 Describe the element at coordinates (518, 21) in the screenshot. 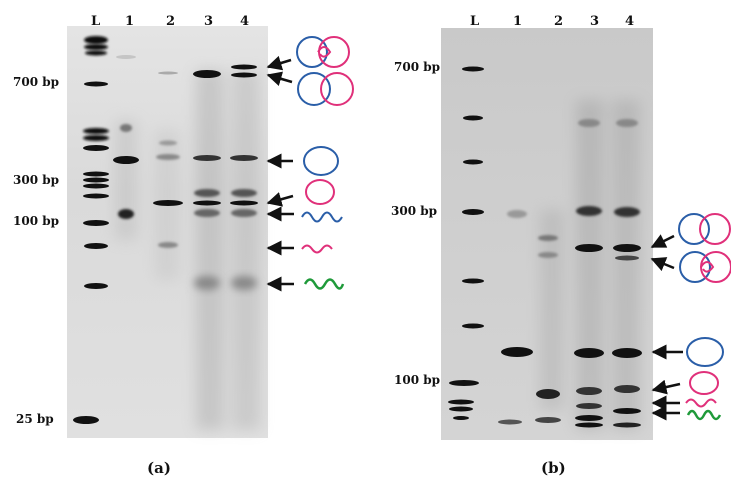

I see `lane-label-b-1: 1` at that location.